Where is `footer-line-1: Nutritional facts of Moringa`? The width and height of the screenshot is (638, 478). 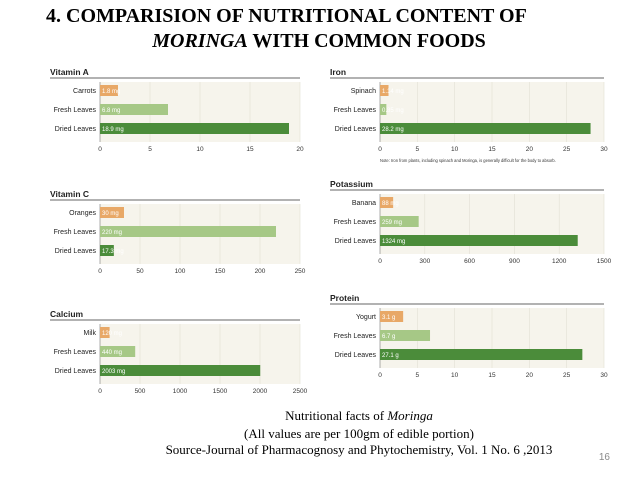 footer-line-1: Nutritional facts of Moringa is located at coordinates (339, 416).